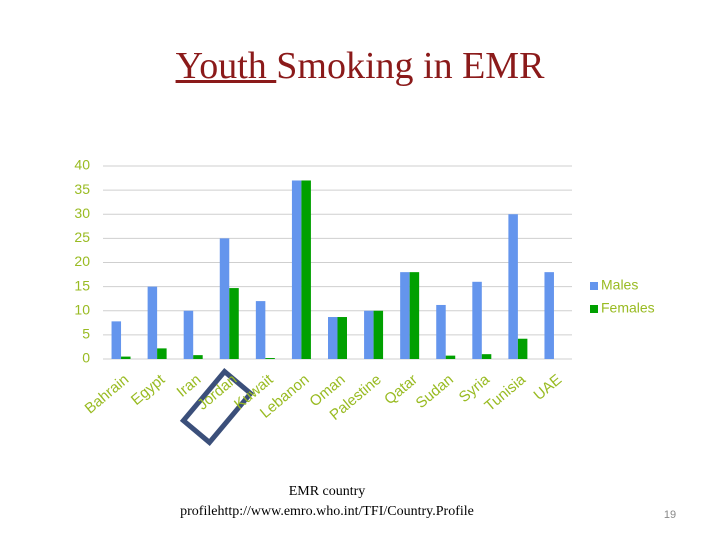 The height and width of the screenshot is (540, 720). What do you see at coordinates (410, 66) in the screenshot?
I see `title-rest: Smoking in EMR` at bounding box center [410, 66].